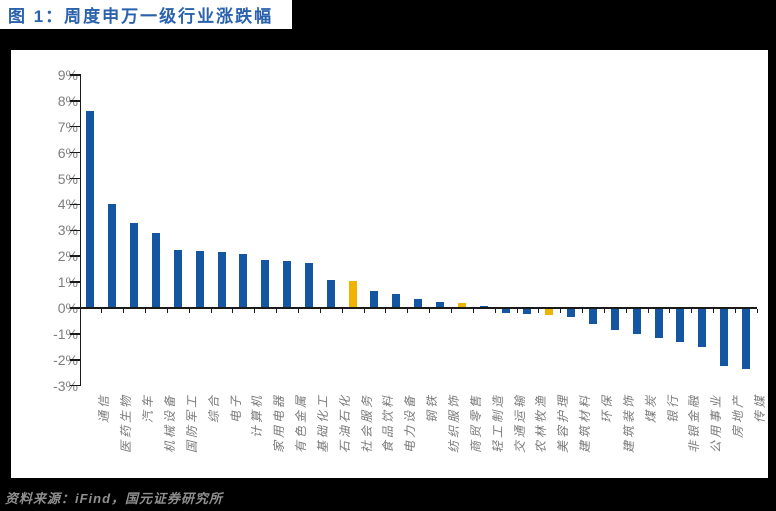 This screenshot has width=776, height=511. What do you see at coordinates (519, 423) in the screenshot?
I see `x-axis-category-label: 交通运输` at bounding box center [519, 423].